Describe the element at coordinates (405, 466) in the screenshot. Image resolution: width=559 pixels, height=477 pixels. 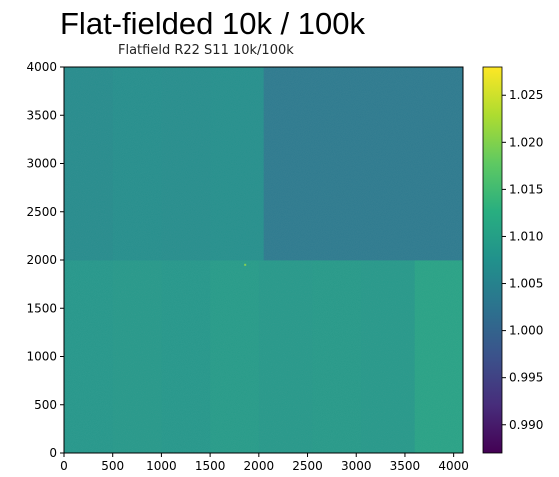
I see `x-tick-label: 3500` at that location.